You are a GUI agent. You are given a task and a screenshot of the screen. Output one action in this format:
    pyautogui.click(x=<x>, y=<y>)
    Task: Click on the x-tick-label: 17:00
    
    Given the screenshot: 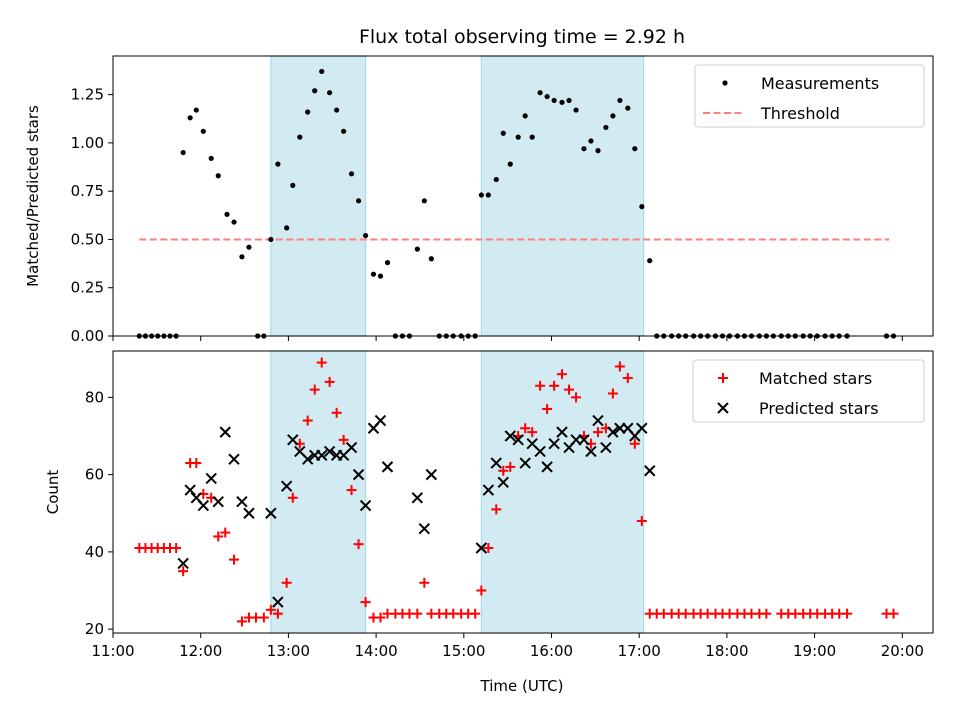 What is the action you would take?
    pyautogui.click(x=639, y=651)
    